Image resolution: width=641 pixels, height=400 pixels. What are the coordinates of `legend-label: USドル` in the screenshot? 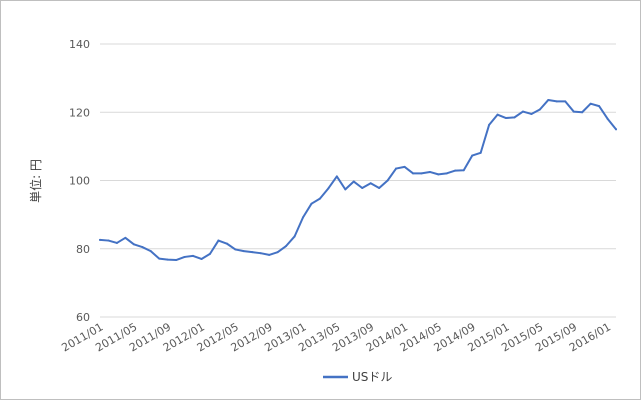 It's located at (372, 377).